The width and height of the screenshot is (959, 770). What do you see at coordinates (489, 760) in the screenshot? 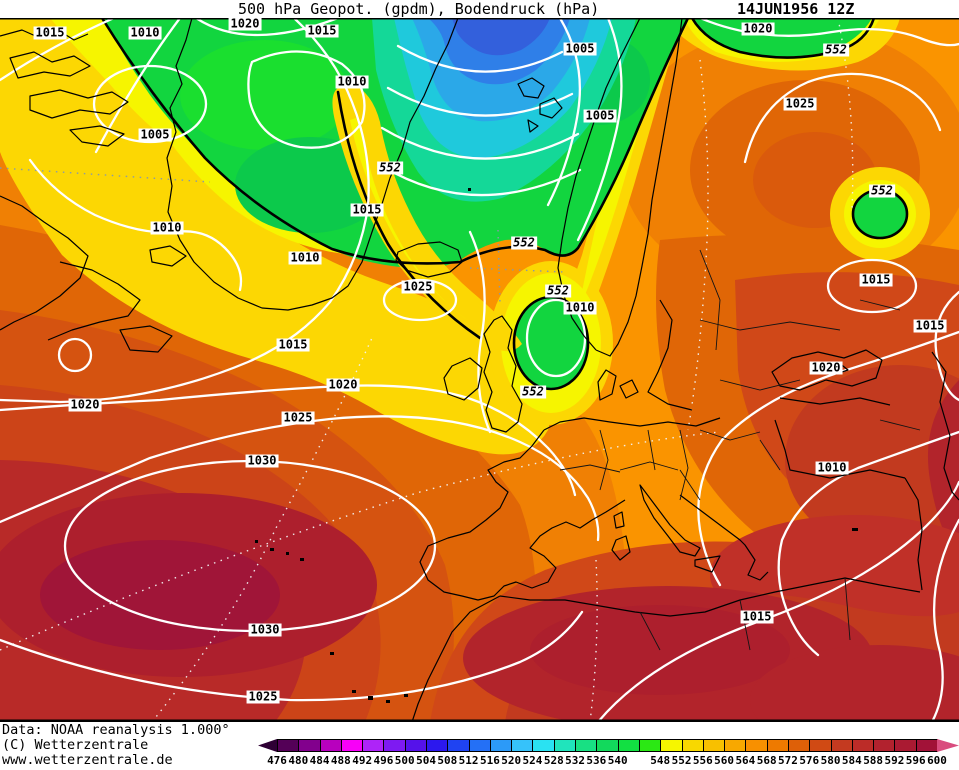
I see `colorbar-tick-label: 516` at bounding box center [489, 760].